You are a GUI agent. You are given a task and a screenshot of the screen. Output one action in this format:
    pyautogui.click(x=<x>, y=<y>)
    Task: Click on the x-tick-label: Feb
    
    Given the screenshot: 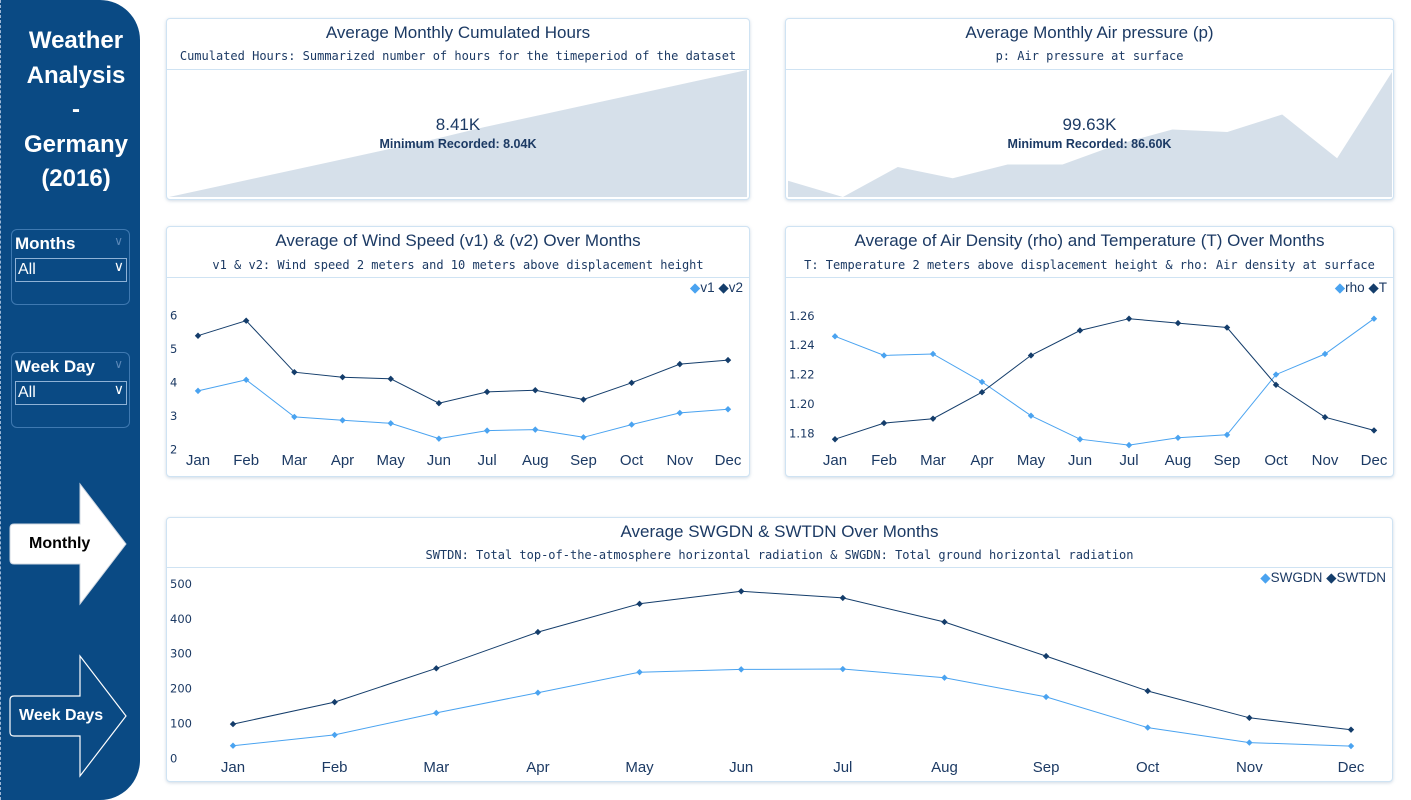 What is the action you would take?
    pyautogui.click(x=335, y=767)
    